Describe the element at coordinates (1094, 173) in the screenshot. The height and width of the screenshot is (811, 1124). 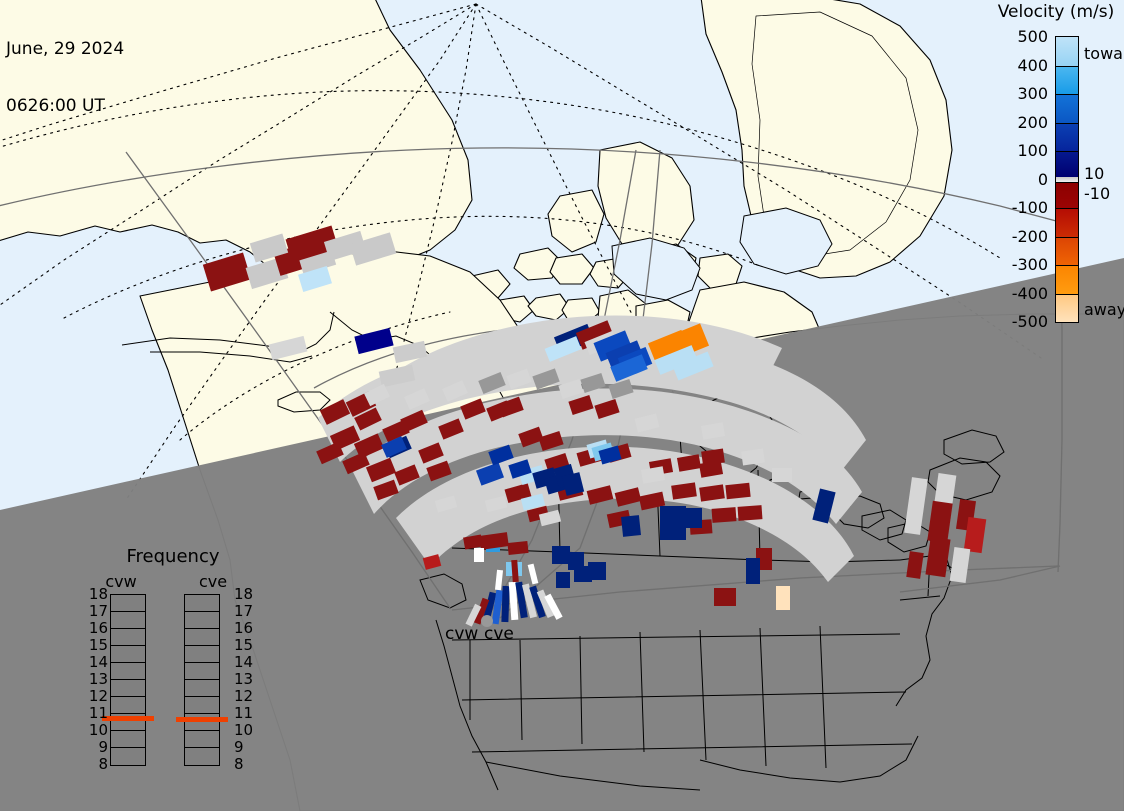
I see `colorbar-ground-high-label: 10` at that location.